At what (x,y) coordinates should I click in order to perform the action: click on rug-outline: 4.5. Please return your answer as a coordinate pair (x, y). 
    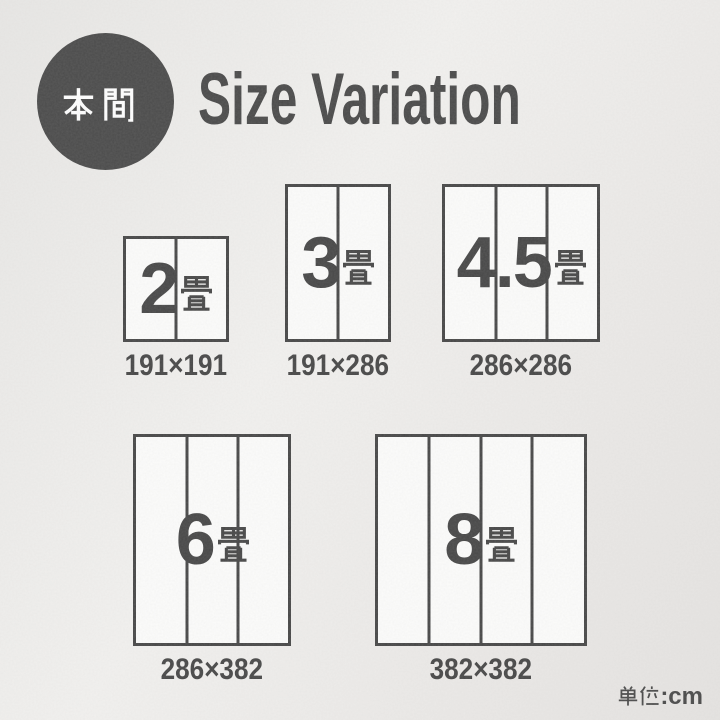
    Looking at the image, I should click on (521, 263).